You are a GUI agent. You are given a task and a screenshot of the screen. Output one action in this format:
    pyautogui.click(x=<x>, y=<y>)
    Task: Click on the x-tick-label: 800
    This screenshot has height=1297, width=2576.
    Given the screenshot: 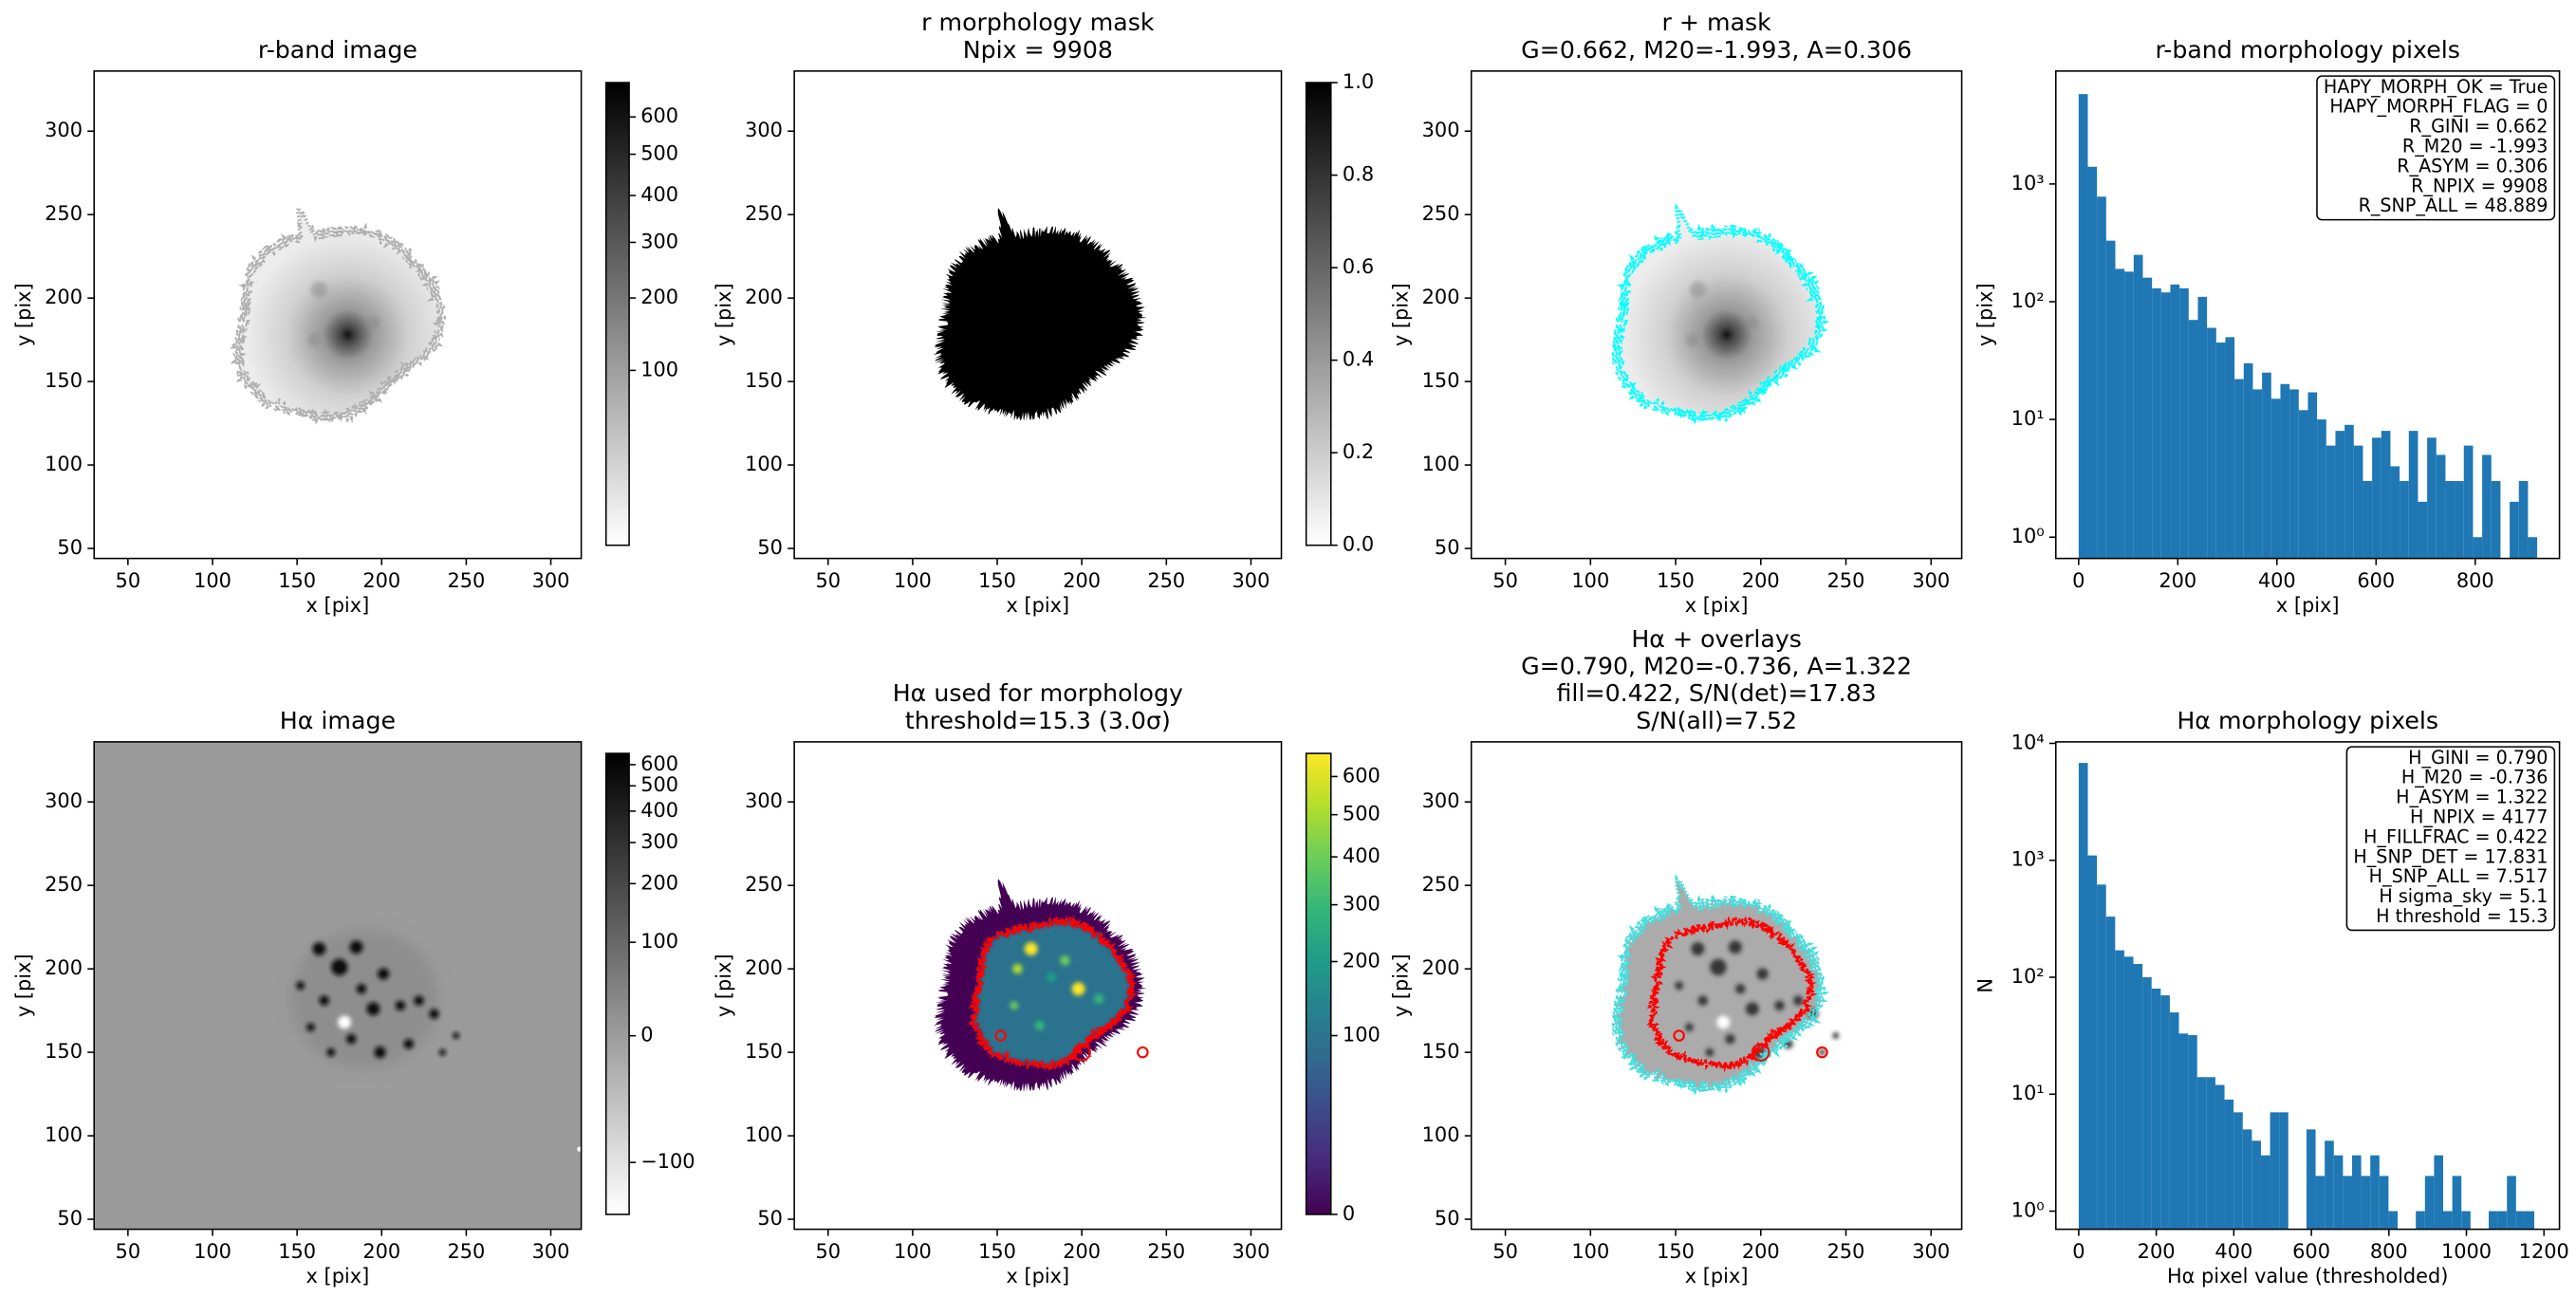 What is the action you would take?
    pyautogui.click(x=2389, y=1251)
    